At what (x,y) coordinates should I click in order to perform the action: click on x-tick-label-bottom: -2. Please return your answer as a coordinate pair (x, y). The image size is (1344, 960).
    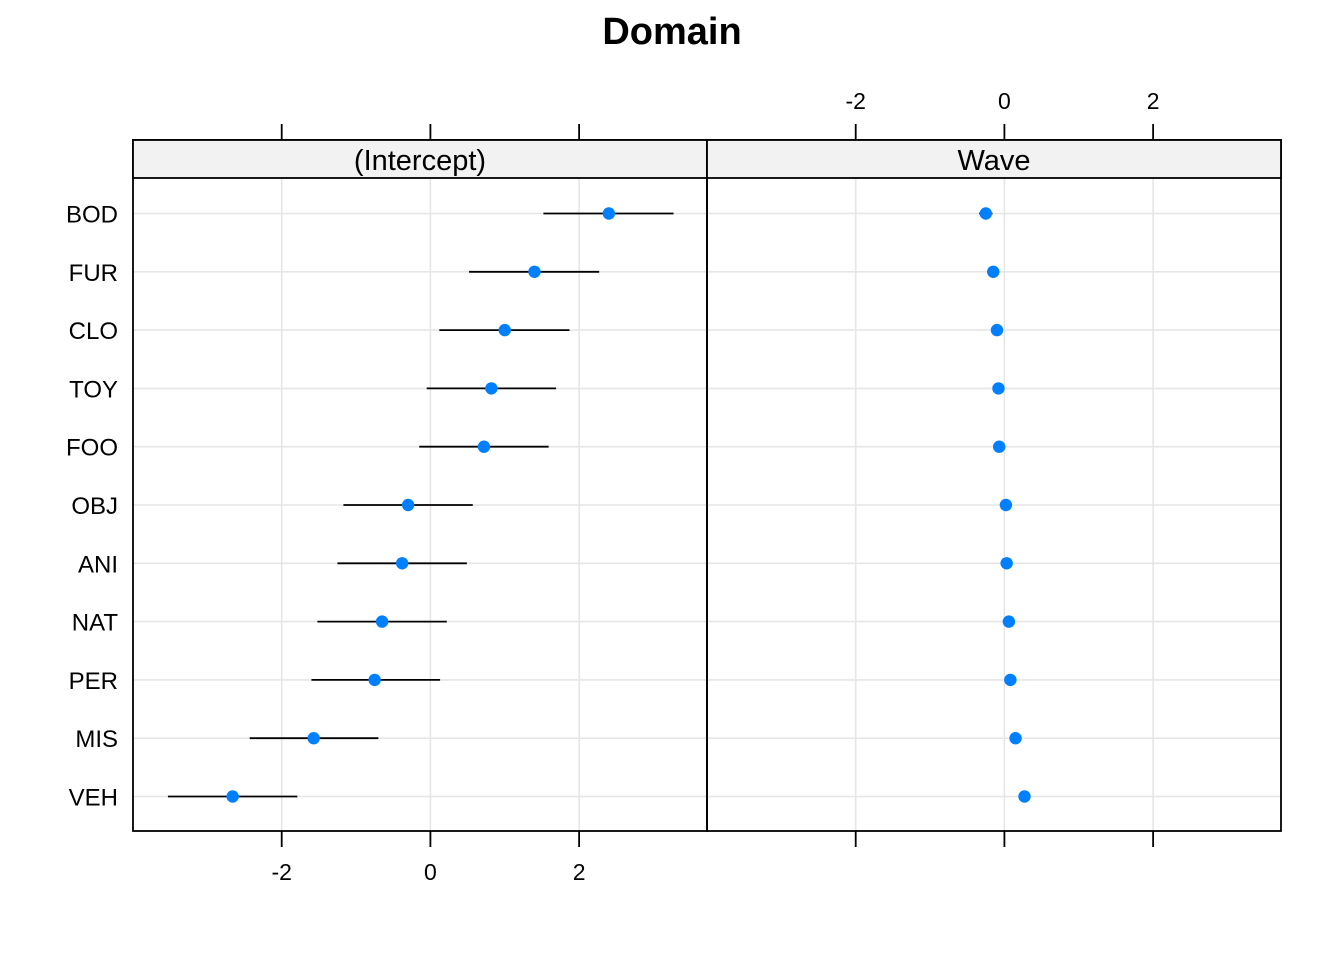
    Looking at the image, I should click on (281, 872).